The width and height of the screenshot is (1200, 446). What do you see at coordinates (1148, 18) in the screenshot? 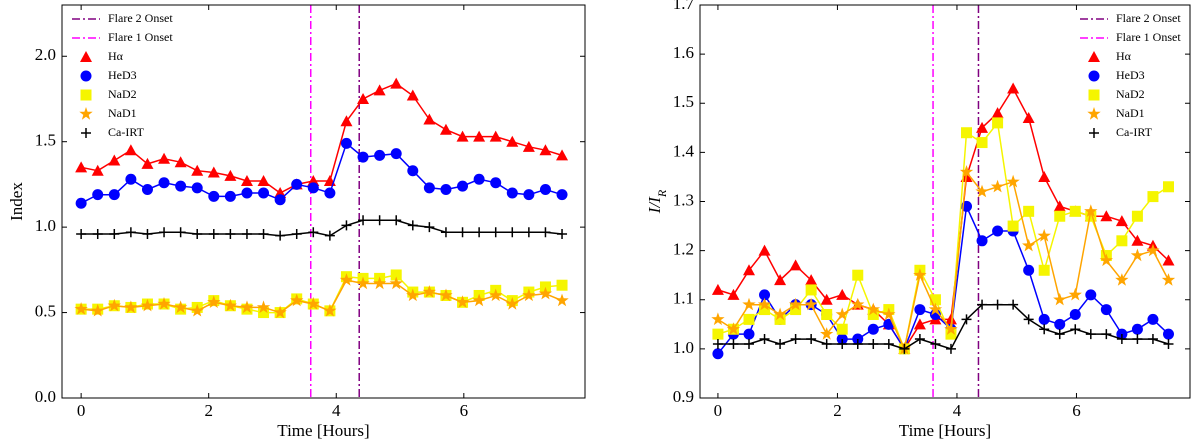
I see `legend-label: Flare 2 Onset` at bounding box center [1148, 18].